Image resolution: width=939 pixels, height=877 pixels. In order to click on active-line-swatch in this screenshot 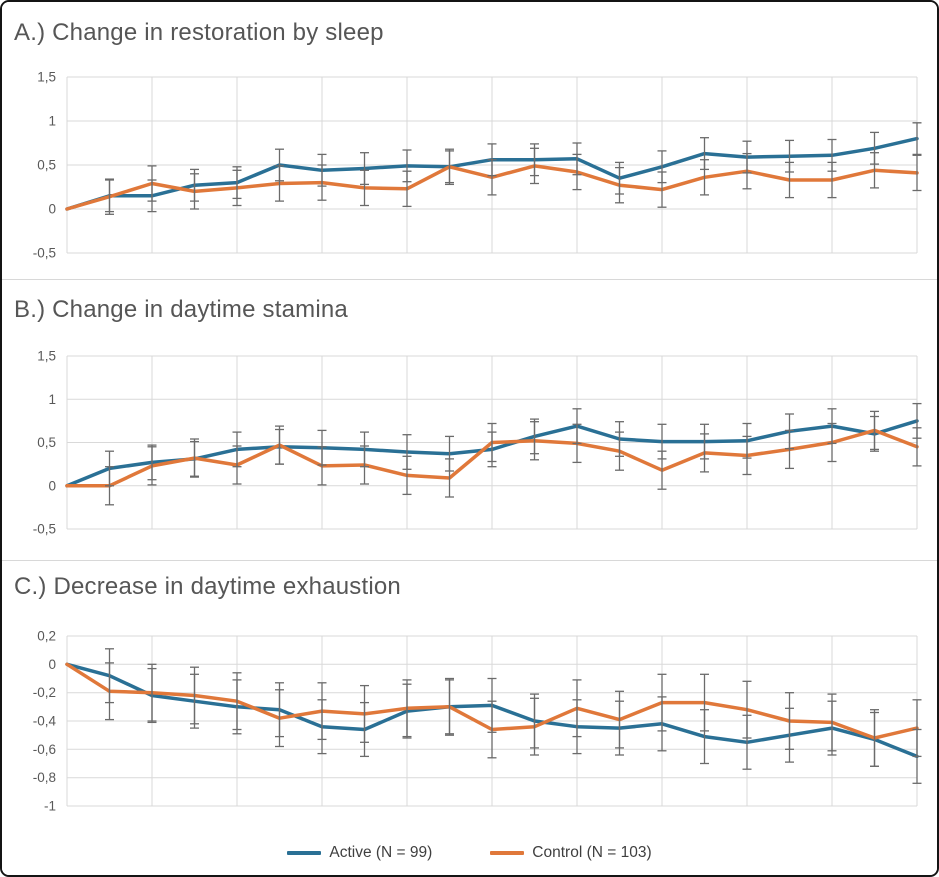, I will do `click(304, 853)`.